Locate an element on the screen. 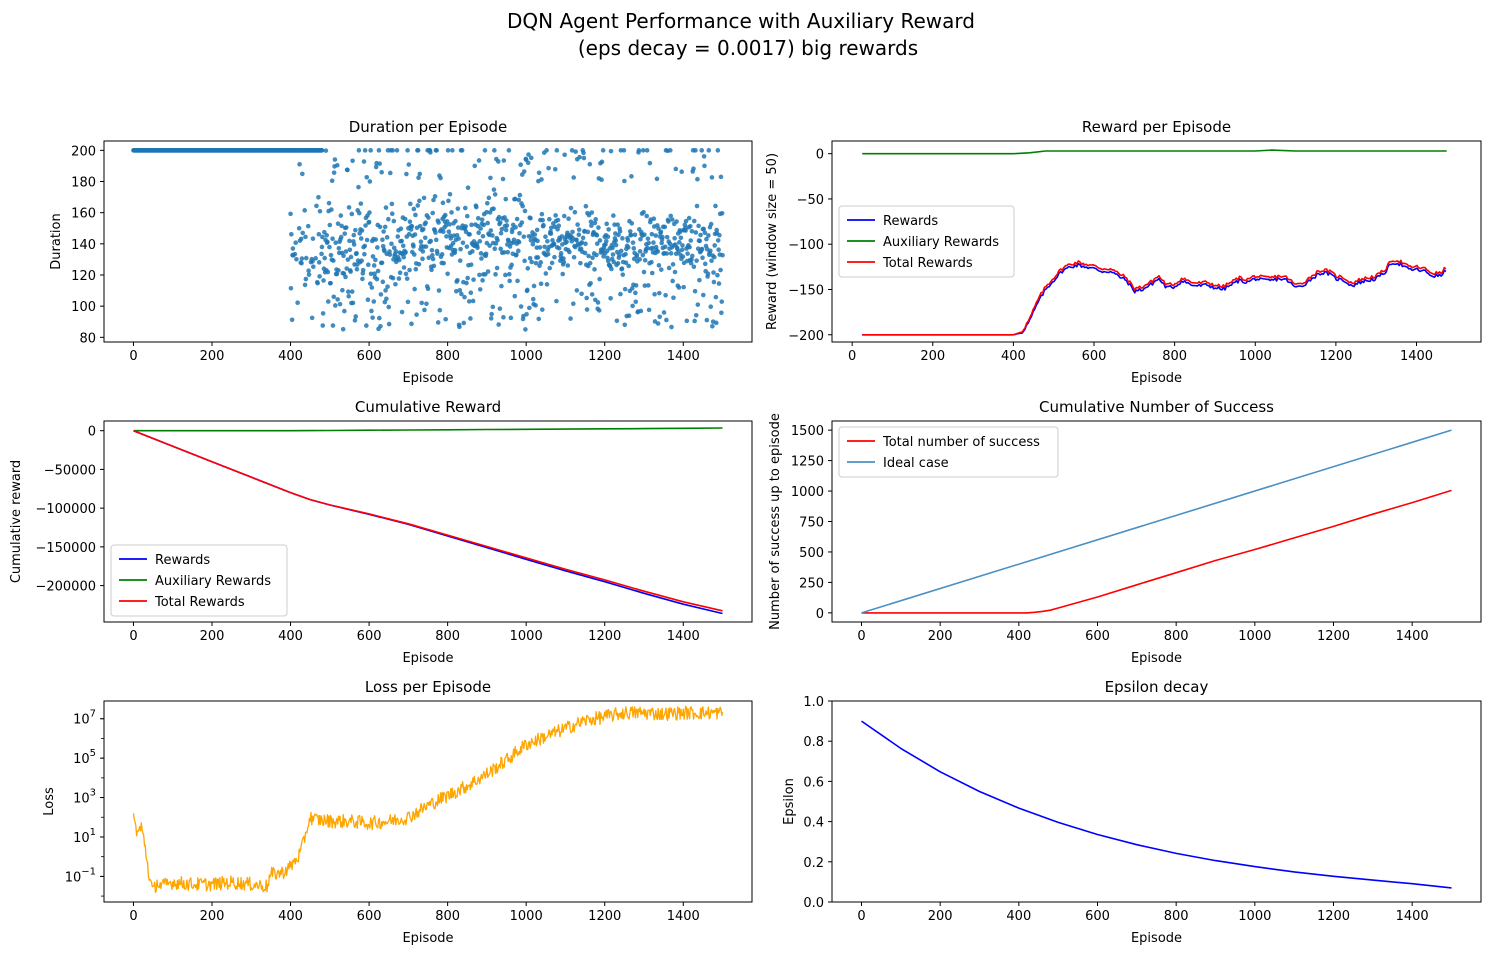 Image resolution: width=1489 pixels, height=955 pixels. x-tick-label: 1400 is located at coordinates (1416, 356).